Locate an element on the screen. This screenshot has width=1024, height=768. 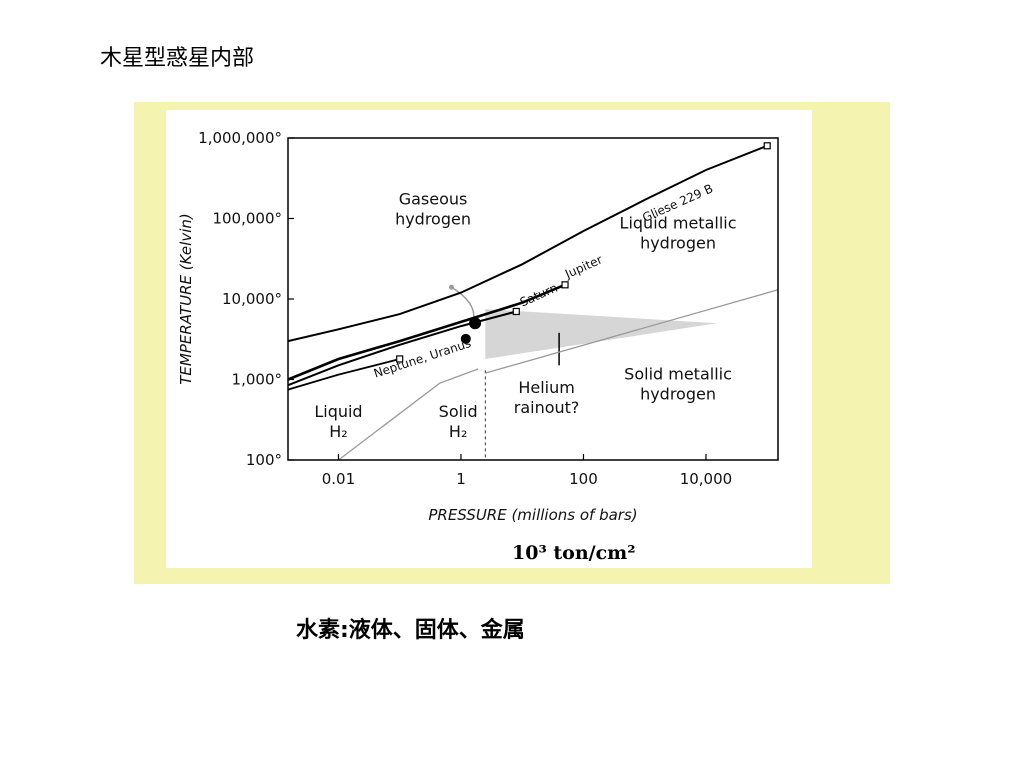
region-label-5-line-0: Helium is located at coordinates (546, 387).